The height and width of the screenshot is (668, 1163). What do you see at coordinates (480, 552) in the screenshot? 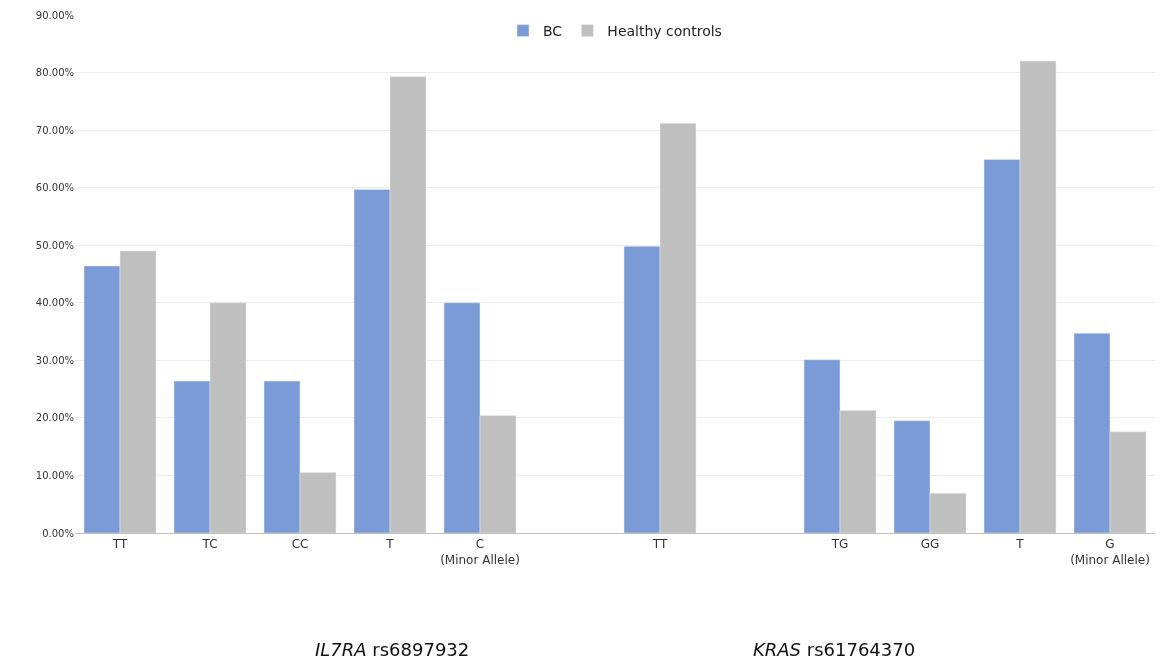
I see `x-tick-label: C (Minor Allele)` at bounding box center [480, 552].